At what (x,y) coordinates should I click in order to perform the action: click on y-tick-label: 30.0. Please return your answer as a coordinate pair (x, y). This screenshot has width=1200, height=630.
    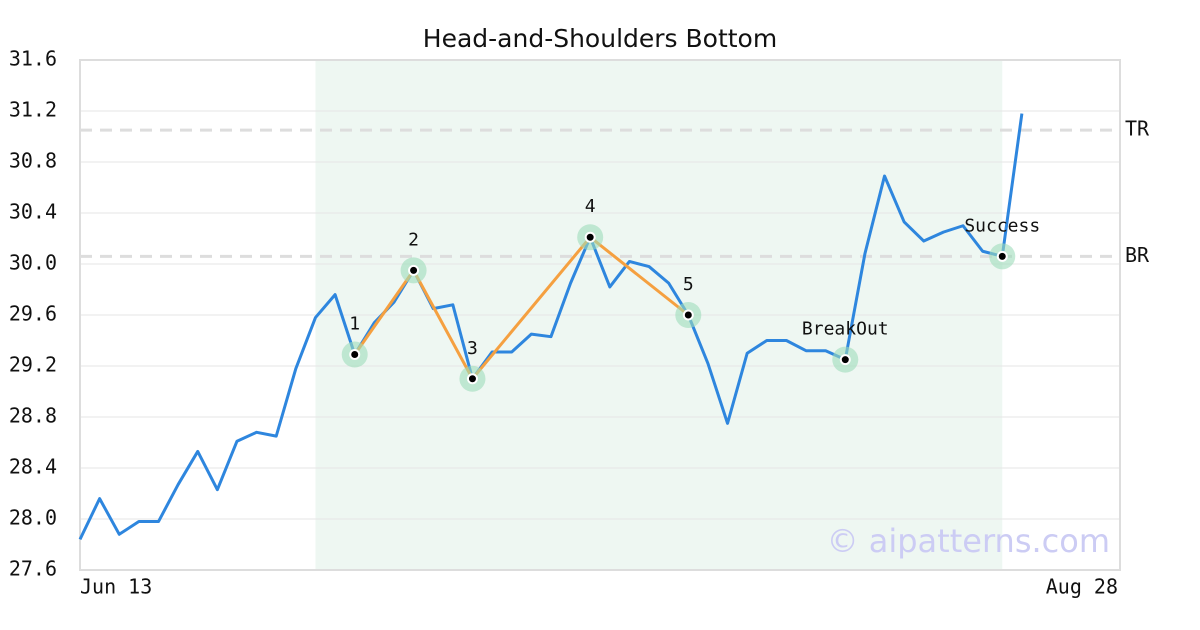
    Looking at the image, I should click on (33, 263).